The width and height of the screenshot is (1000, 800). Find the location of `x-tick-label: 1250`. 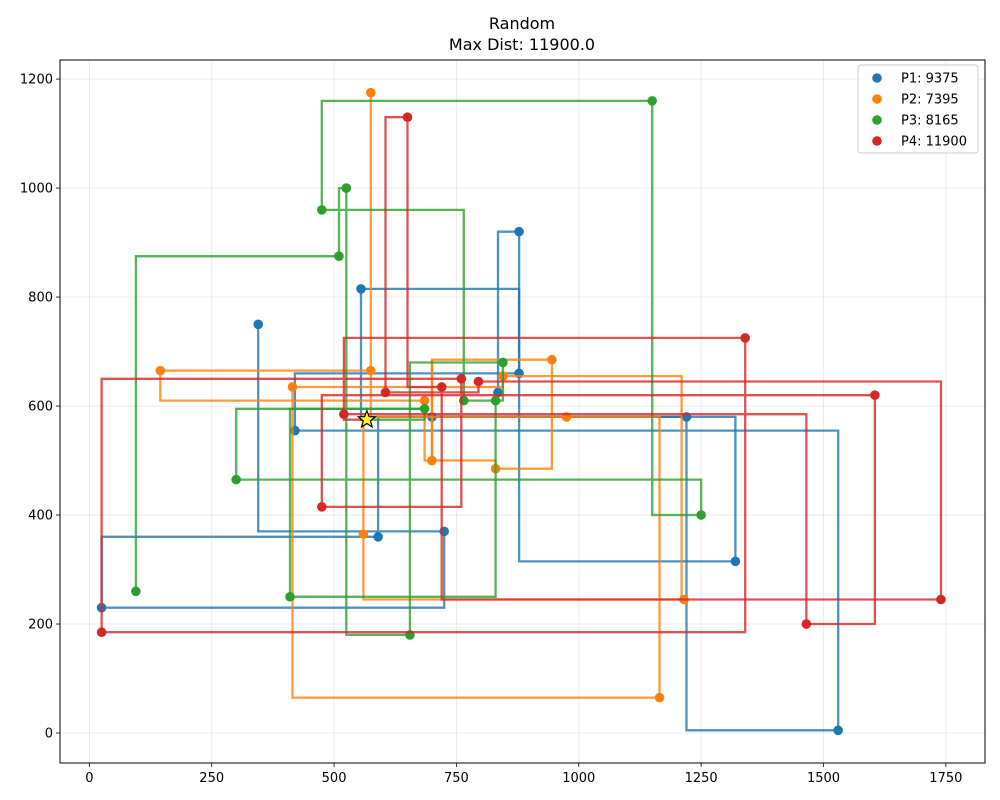

x-tick-label: 1250 is located at coordinates (701, 778).